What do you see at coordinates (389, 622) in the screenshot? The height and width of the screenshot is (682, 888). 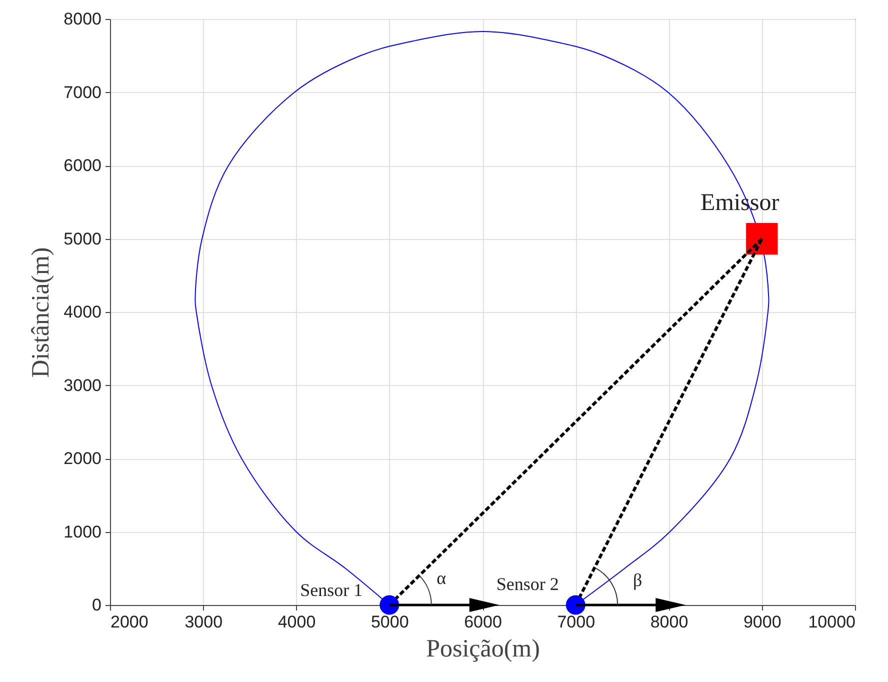 I see `x-tick-label: 5000` at bounding box center [389, 622].